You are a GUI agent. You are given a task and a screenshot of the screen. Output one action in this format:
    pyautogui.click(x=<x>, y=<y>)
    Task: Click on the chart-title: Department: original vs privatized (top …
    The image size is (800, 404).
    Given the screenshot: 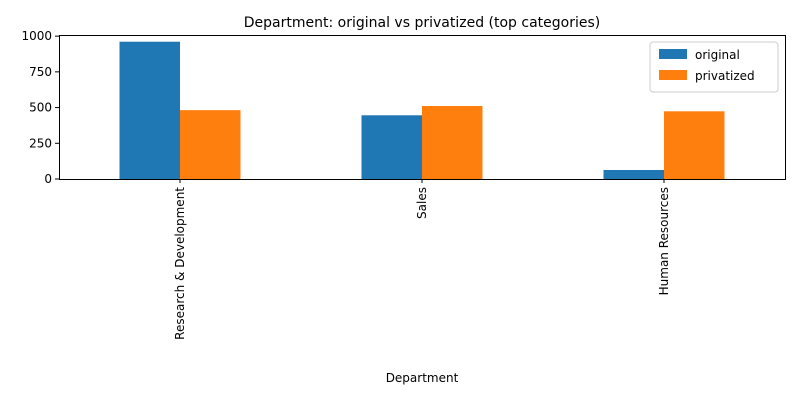 What is the action you would take?
    pyautogui.click(x=422, y=23)
    